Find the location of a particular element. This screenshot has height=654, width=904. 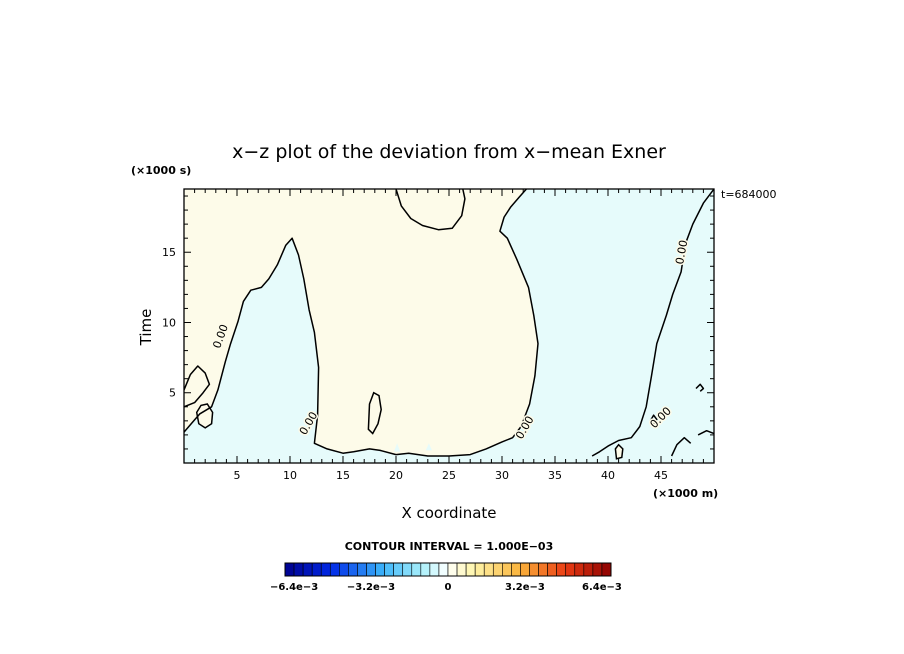

x-tick-label: 15 is located at coordinates (343, 475).